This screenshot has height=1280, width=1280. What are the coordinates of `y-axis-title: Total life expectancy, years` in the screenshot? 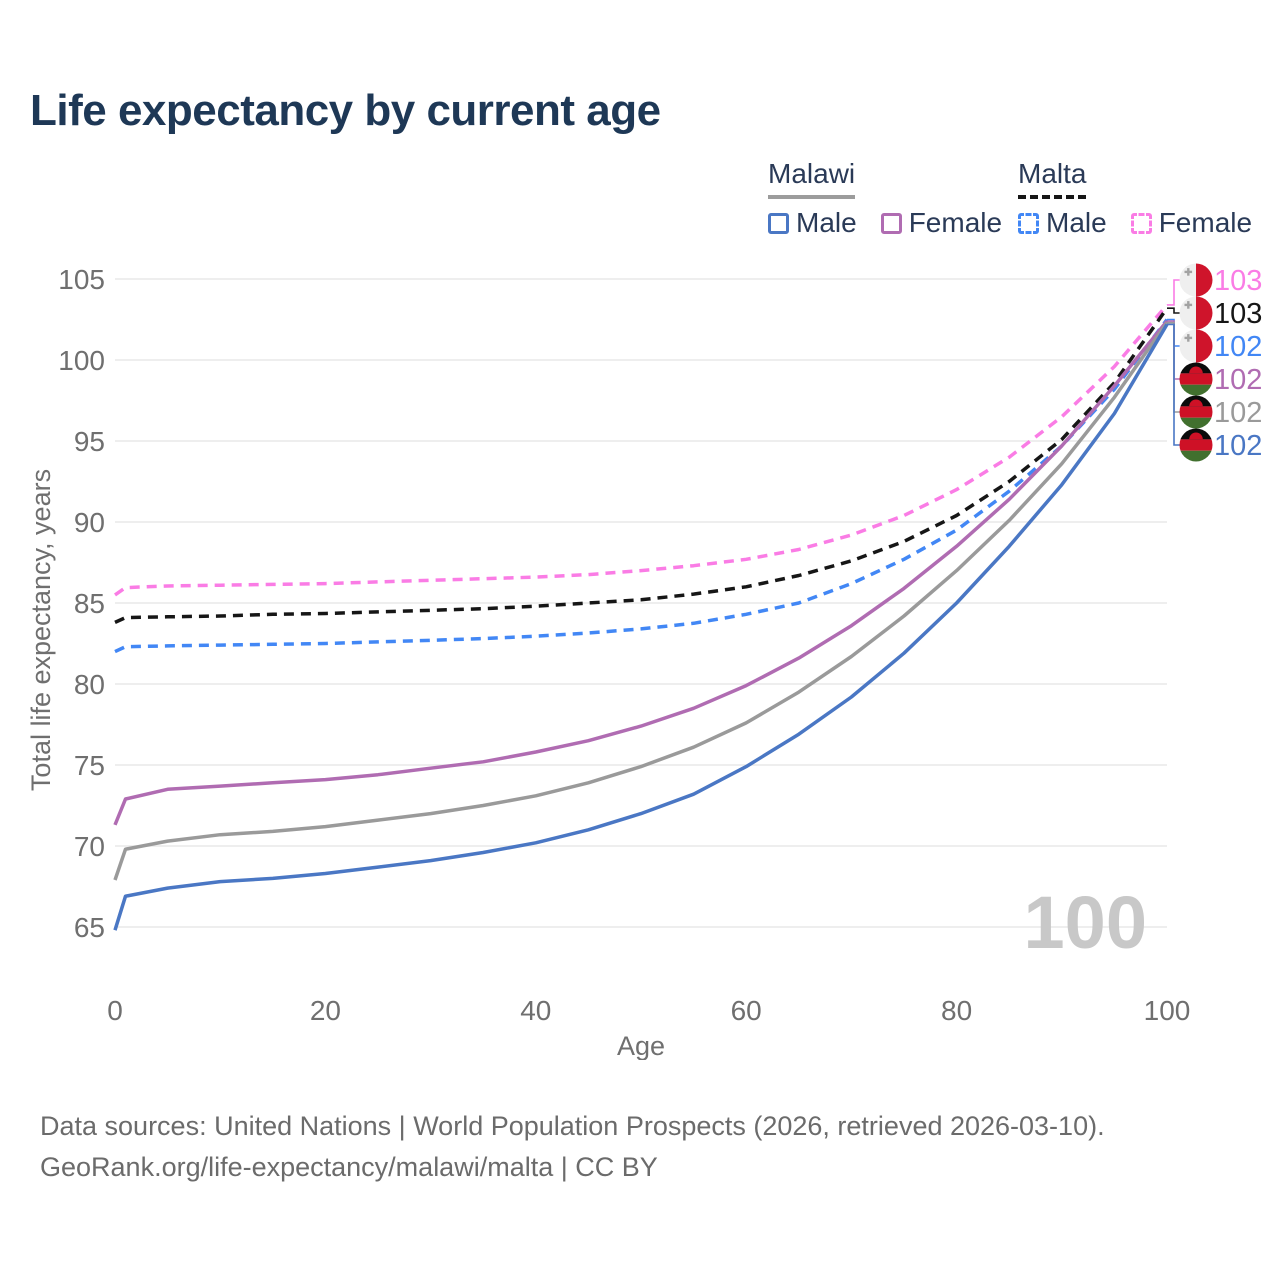 It's located at (41, 630).